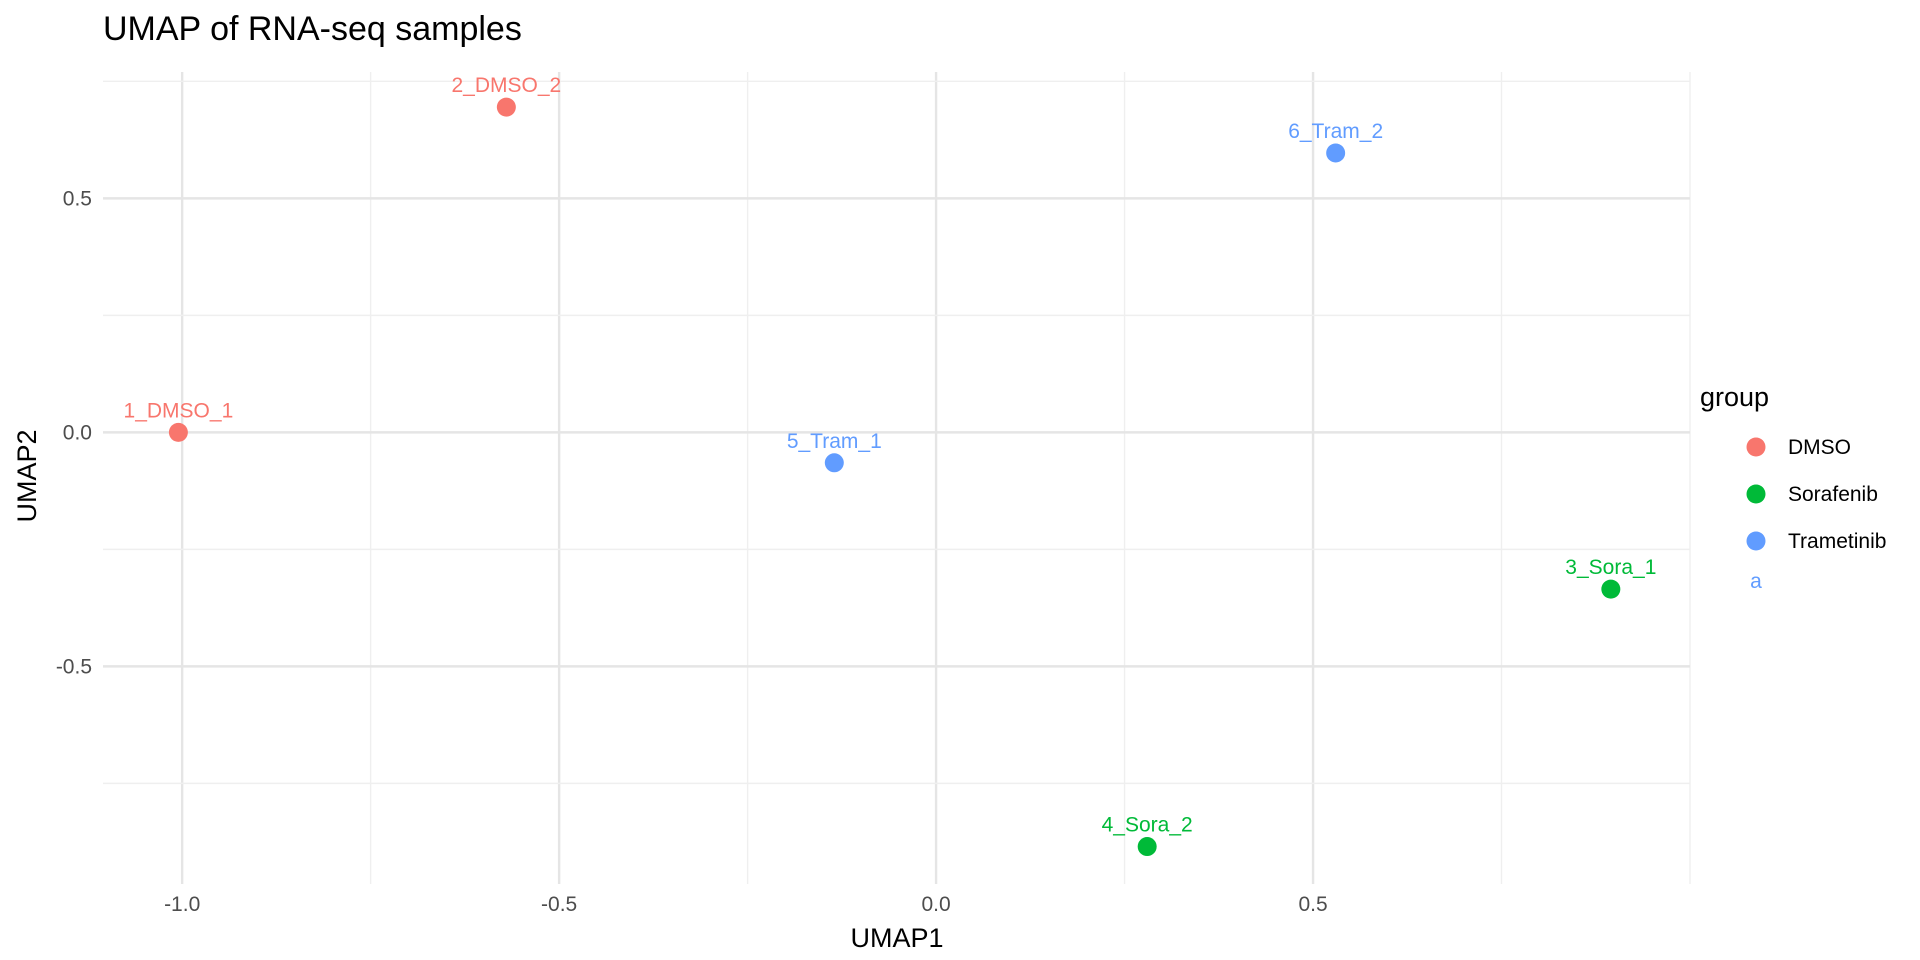  What do you see at coordinates (1147, 825) in the screenshot?
I see `data-point-label: 4_Sora_2` at bounding box center [1147, 825].